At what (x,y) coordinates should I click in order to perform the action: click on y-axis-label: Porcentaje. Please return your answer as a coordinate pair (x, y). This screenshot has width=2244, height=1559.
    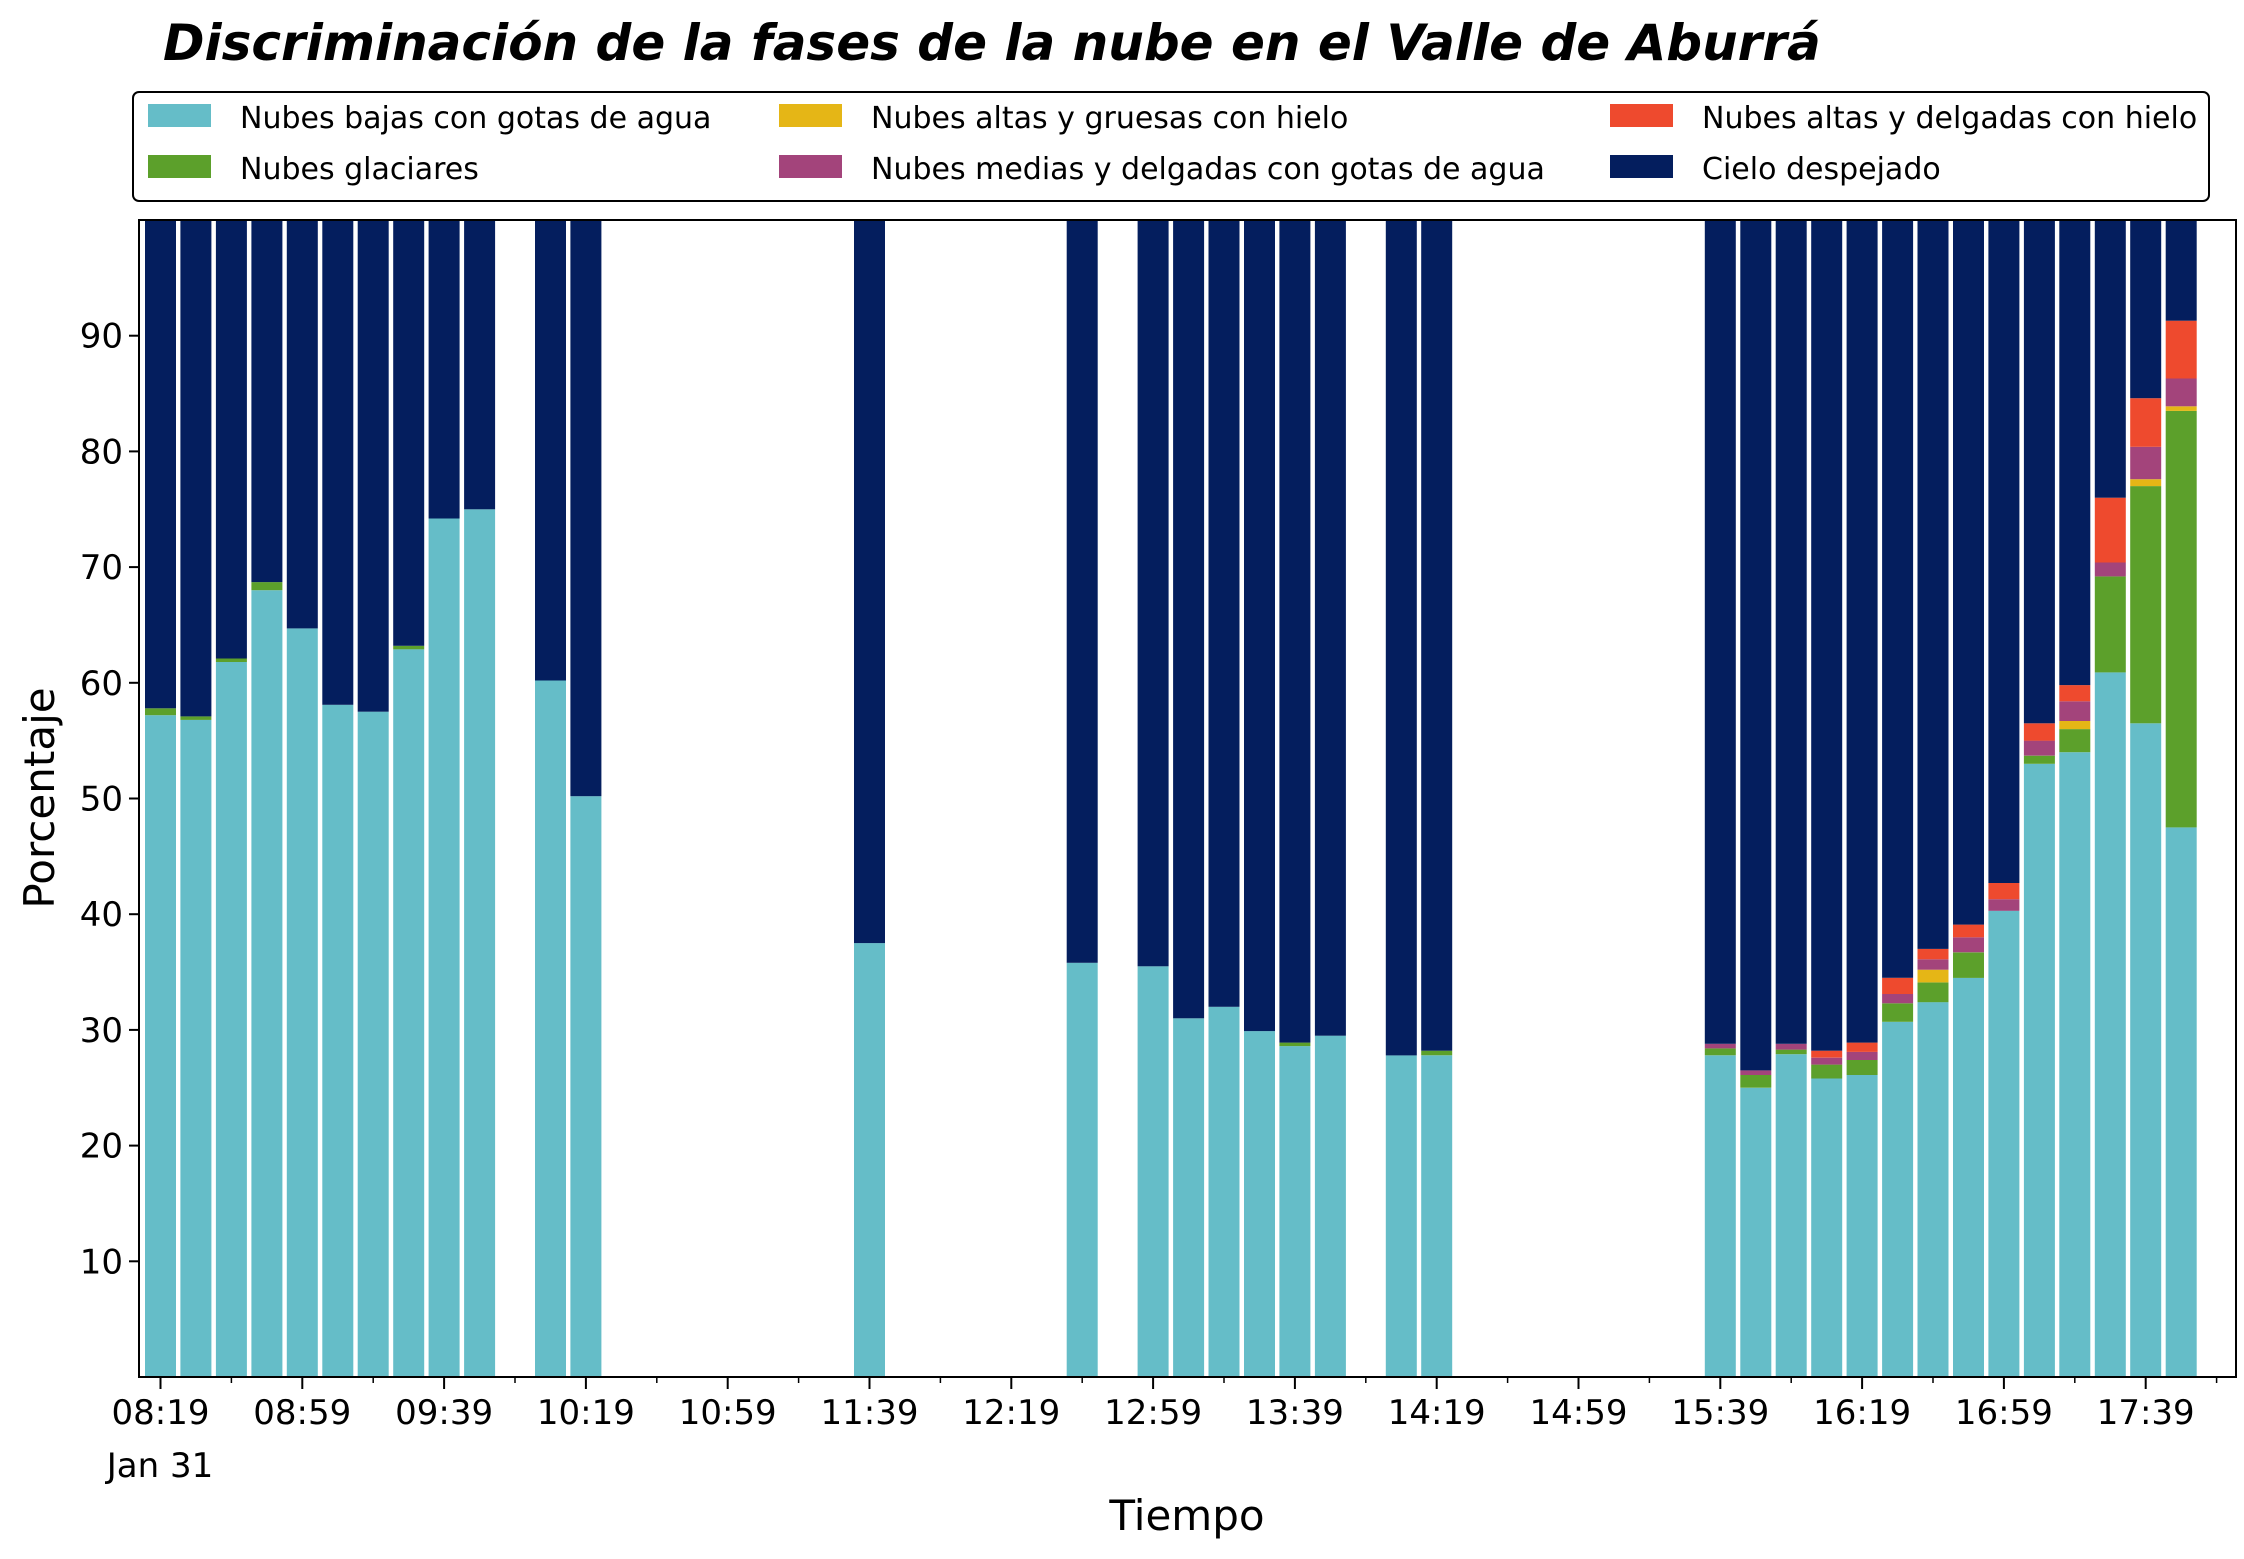
    Looking at the image, I should click on (39, 797).